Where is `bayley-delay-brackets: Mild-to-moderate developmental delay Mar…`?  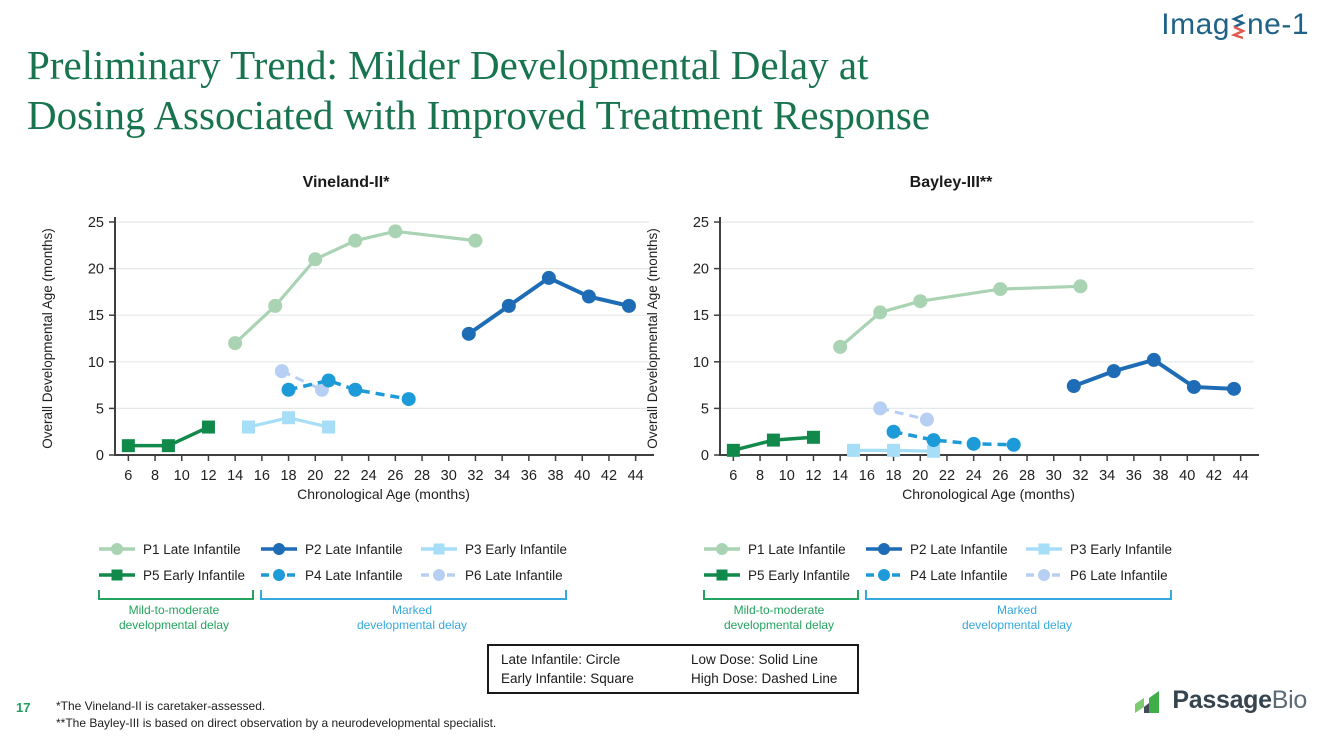 bayley-delay-brackets: Mild-to-moderate developmental delay Mar… is located at coordinates (951, 623).